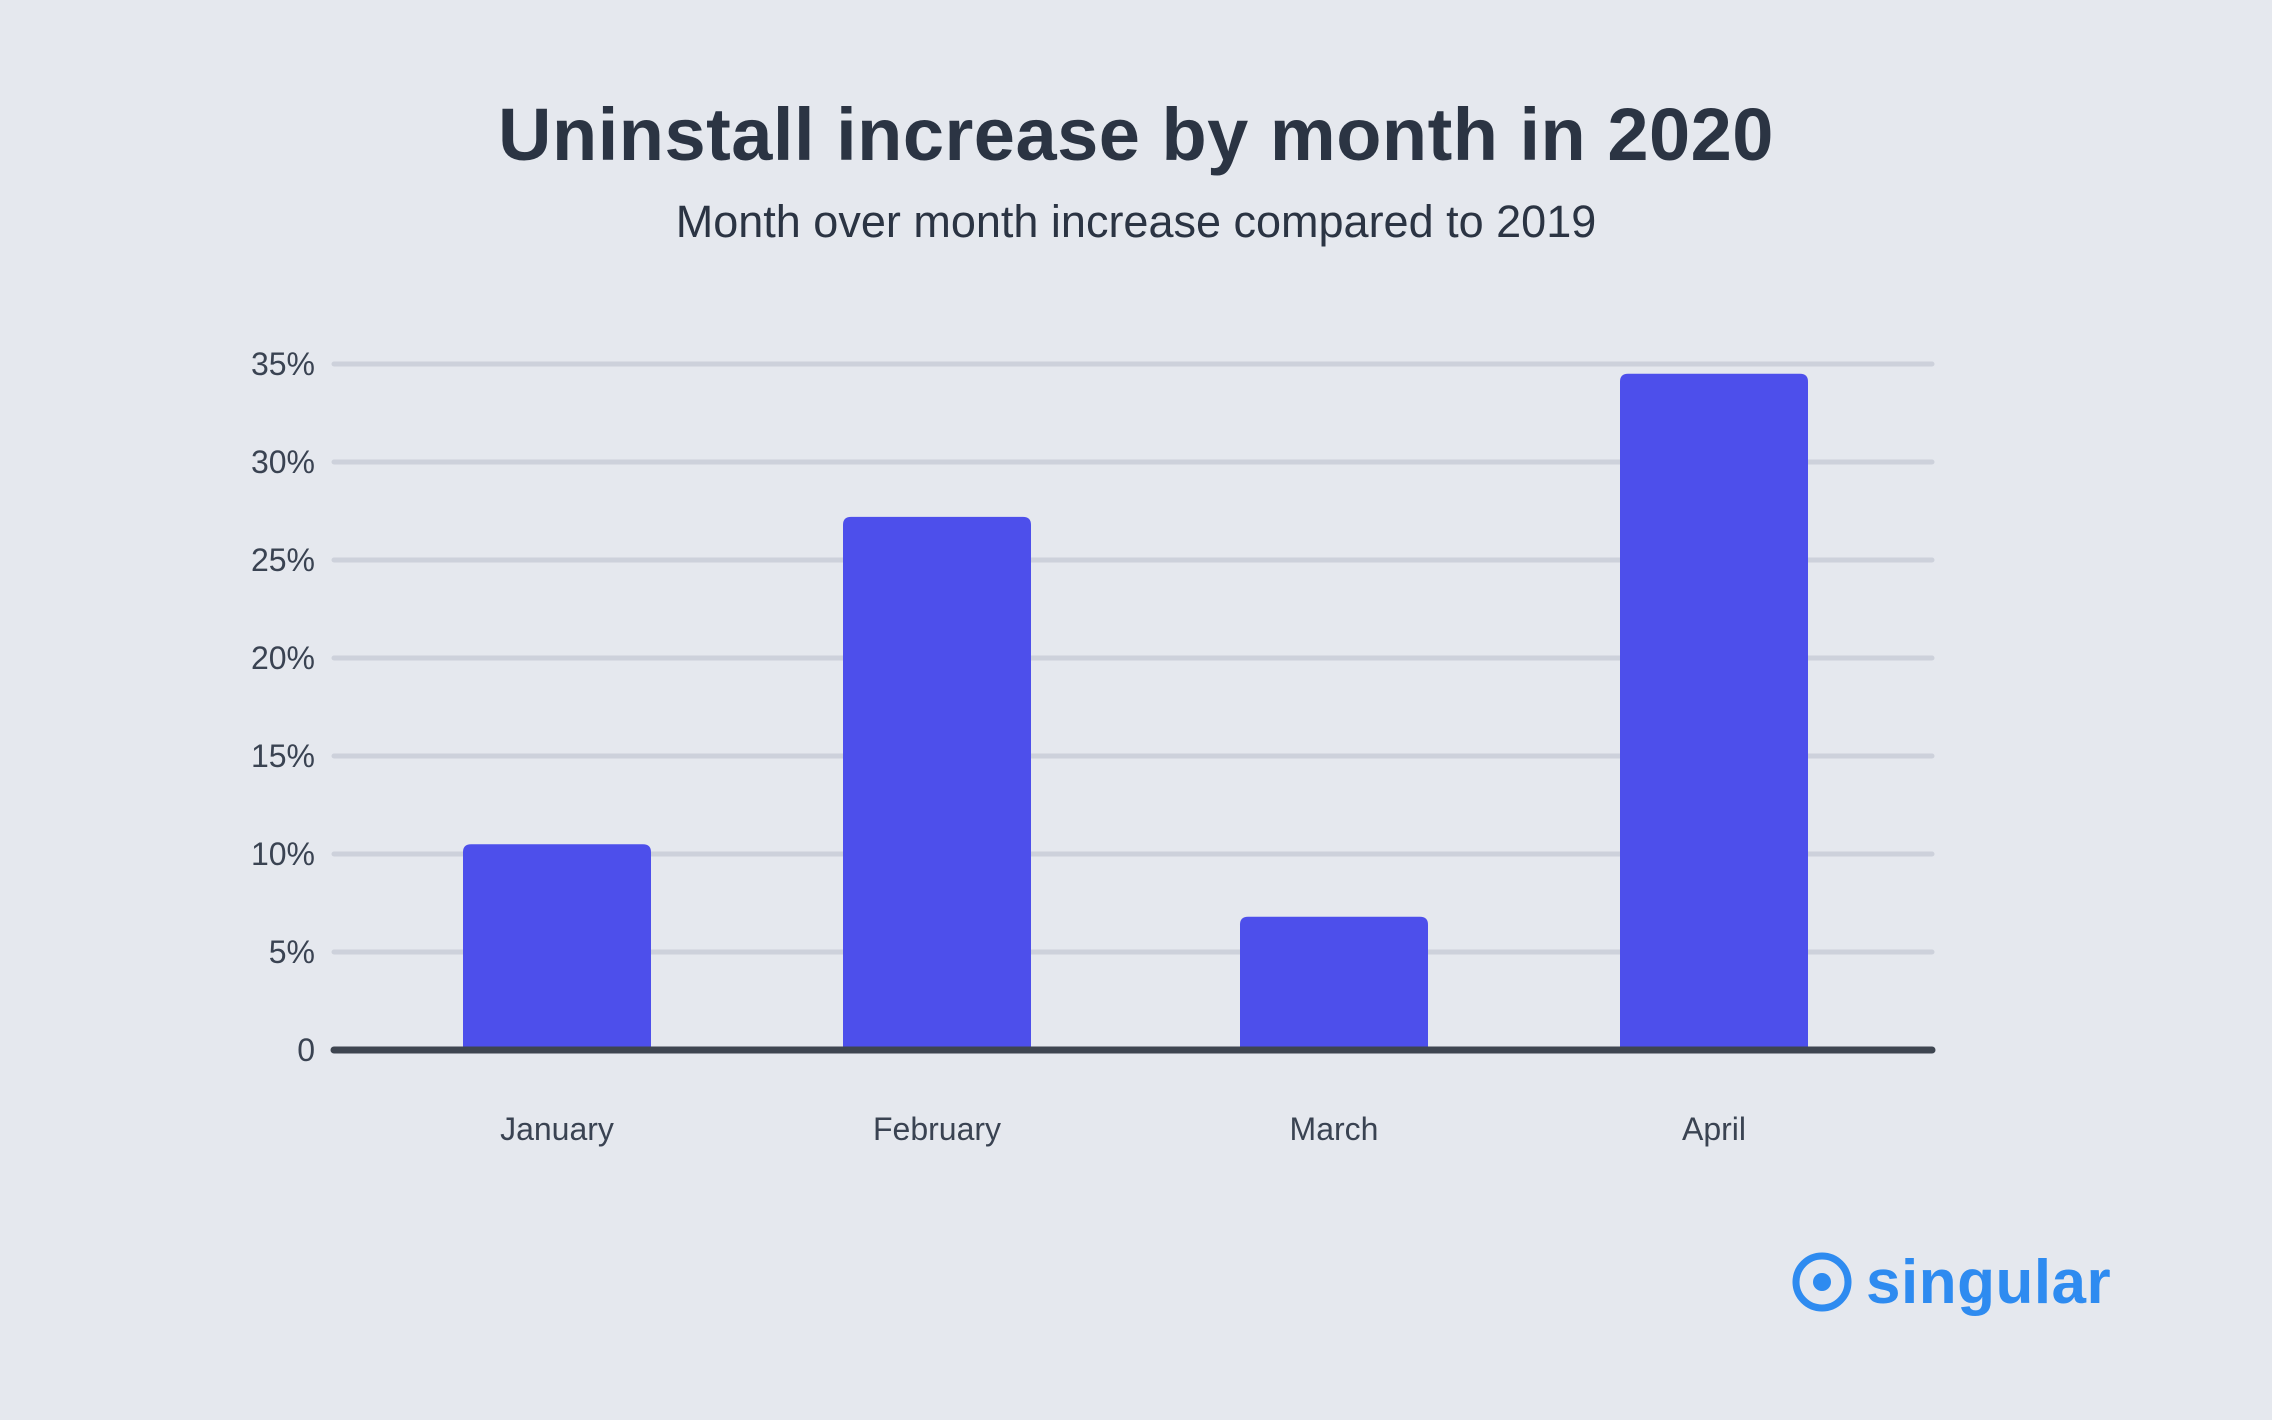  I want to click on y-tick-label: 0, so click(306, 1050).